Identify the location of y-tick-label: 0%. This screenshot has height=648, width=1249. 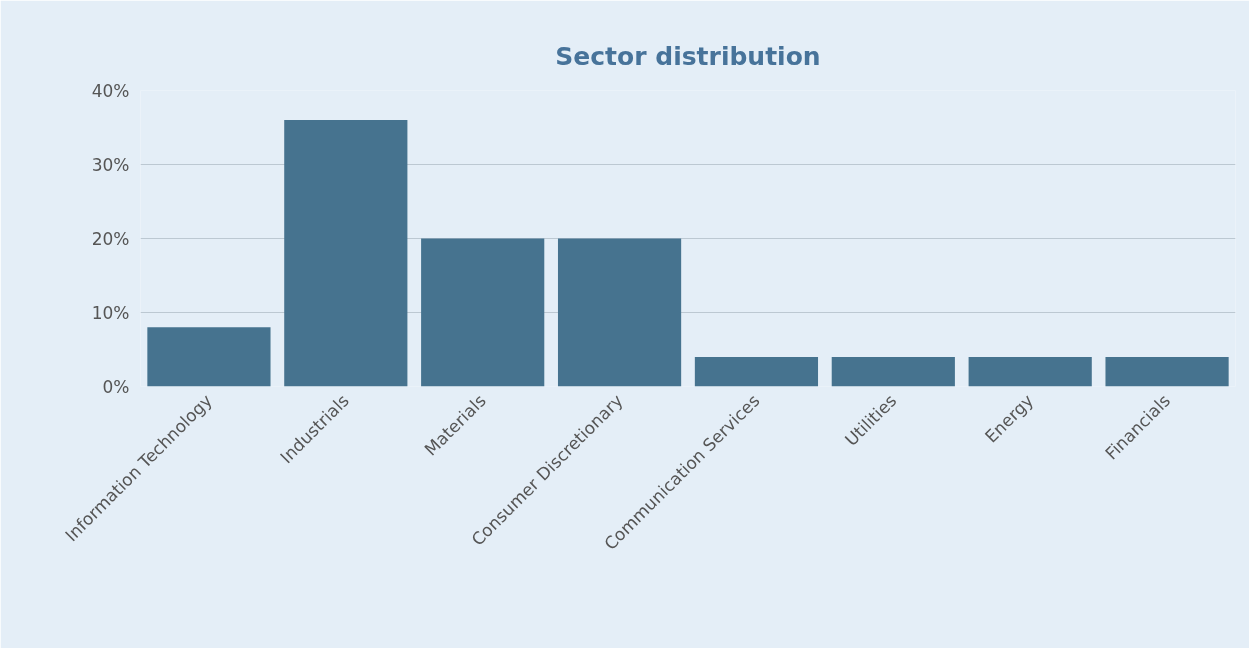
(116, 386).